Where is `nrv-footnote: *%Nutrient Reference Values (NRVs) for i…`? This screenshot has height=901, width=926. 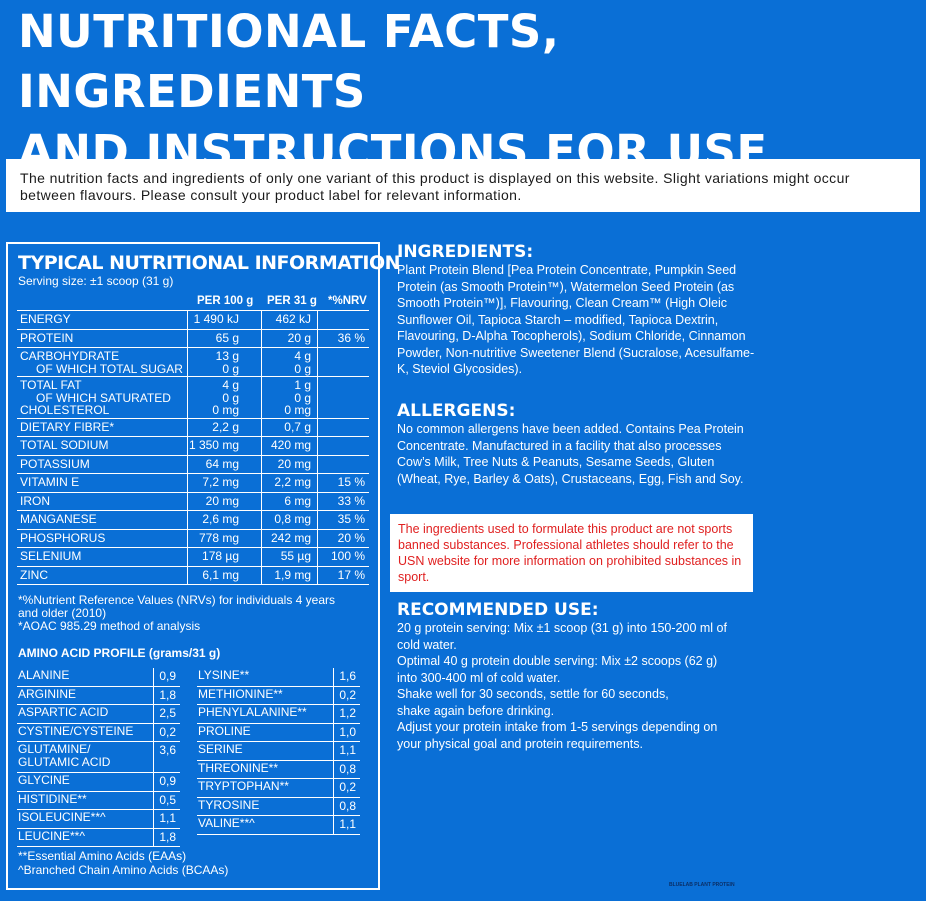 nrv-footnote: *%Nutrient Reference Values (NRVs) for i… is located at coordinates (177, 606).